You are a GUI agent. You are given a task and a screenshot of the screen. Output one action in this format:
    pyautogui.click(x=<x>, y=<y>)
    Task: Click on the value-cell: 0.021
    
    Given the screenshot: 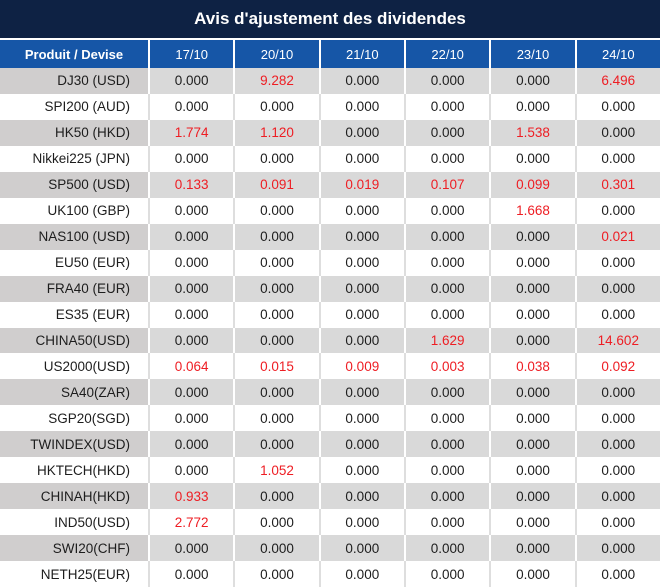 What is the action you would take?
    pyautogui.click(x=617, y=236)
    